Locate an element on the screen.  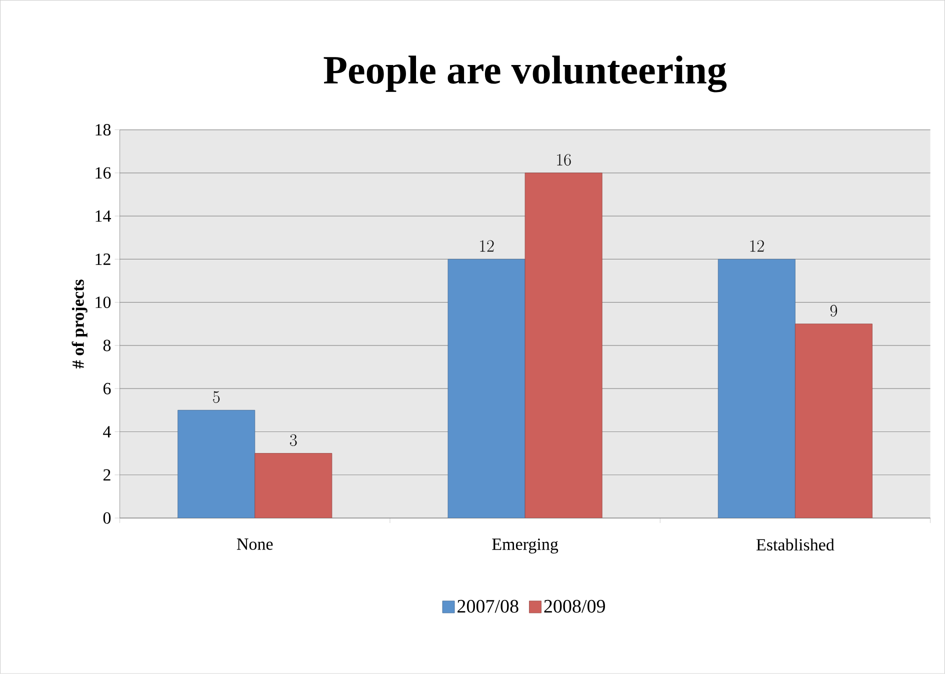
y-tick-label: 2 is located at coordinates (106, 475).